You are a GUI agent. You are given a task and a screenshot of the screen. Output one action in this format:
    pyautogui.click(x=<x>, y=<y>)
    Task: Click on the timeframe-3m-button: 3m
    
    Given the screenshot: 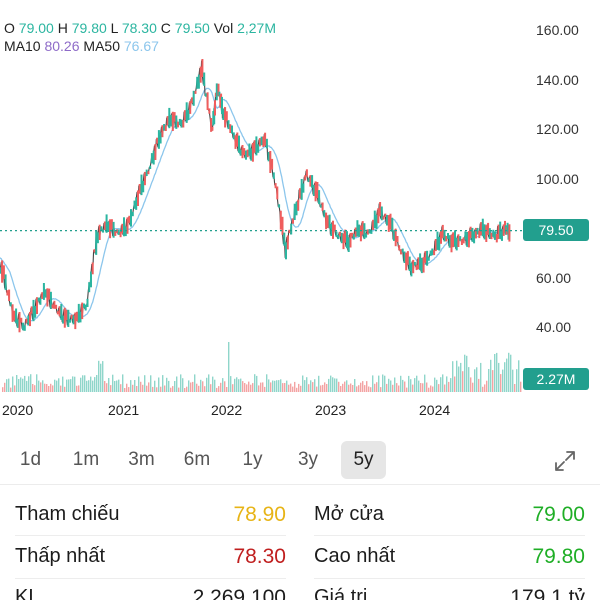 What is the action you would take?
    pyautogui.click(x=141, y=459)
    